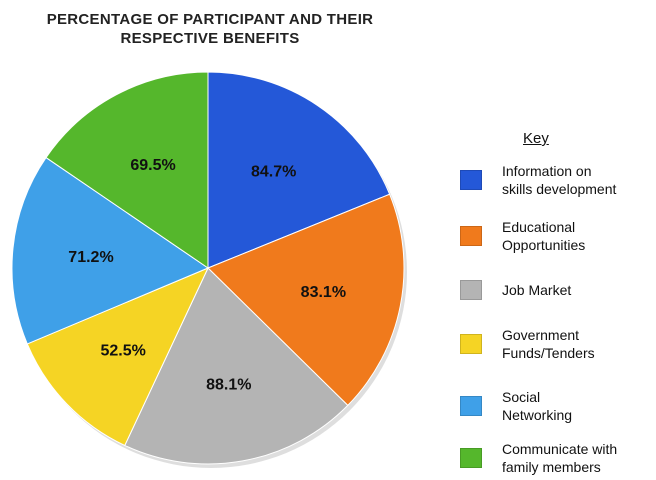 This screenshot has width=656, height=480. Describe the element at coordinates (228, 385) in the screenshot. I see `slice-value-label-3: 88.1%` at that location.